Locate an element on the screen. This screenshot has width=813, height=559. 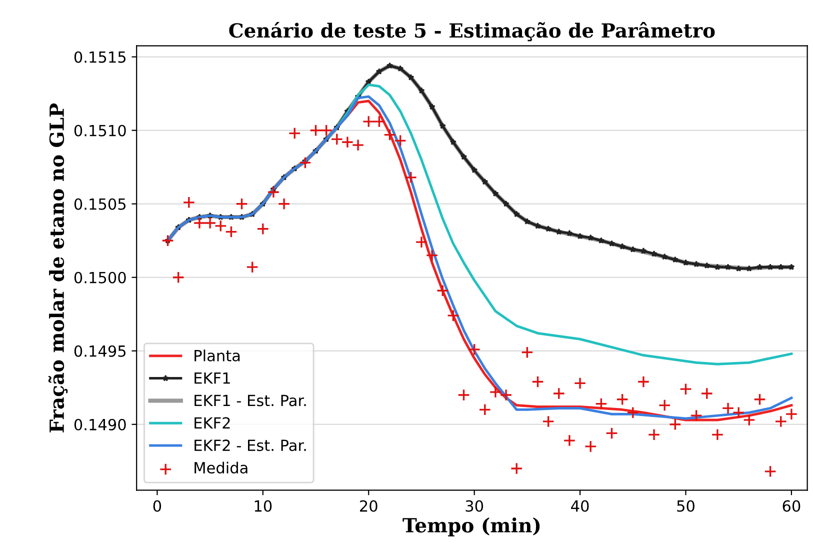
legend-label: EKF1 - Est. Par. is located at coordinates (250, 400).